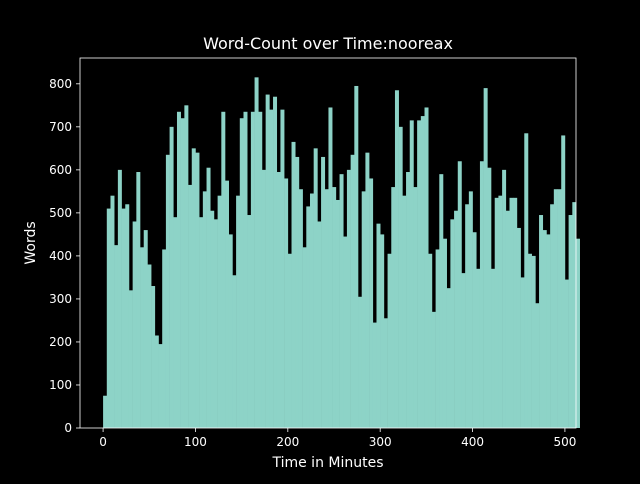  Describe the element at coordinates (328, 43) in the screenshot. I see `chart-title: Word-Count over Time:nooreax` at that location.